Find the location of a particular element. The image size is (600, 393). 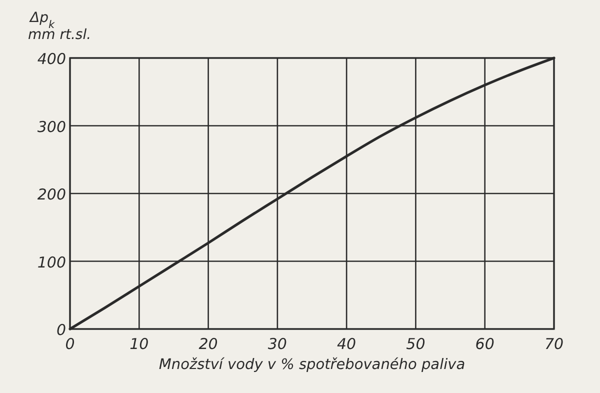

x-tick-label: 10 is located at coordinates (139, 344).